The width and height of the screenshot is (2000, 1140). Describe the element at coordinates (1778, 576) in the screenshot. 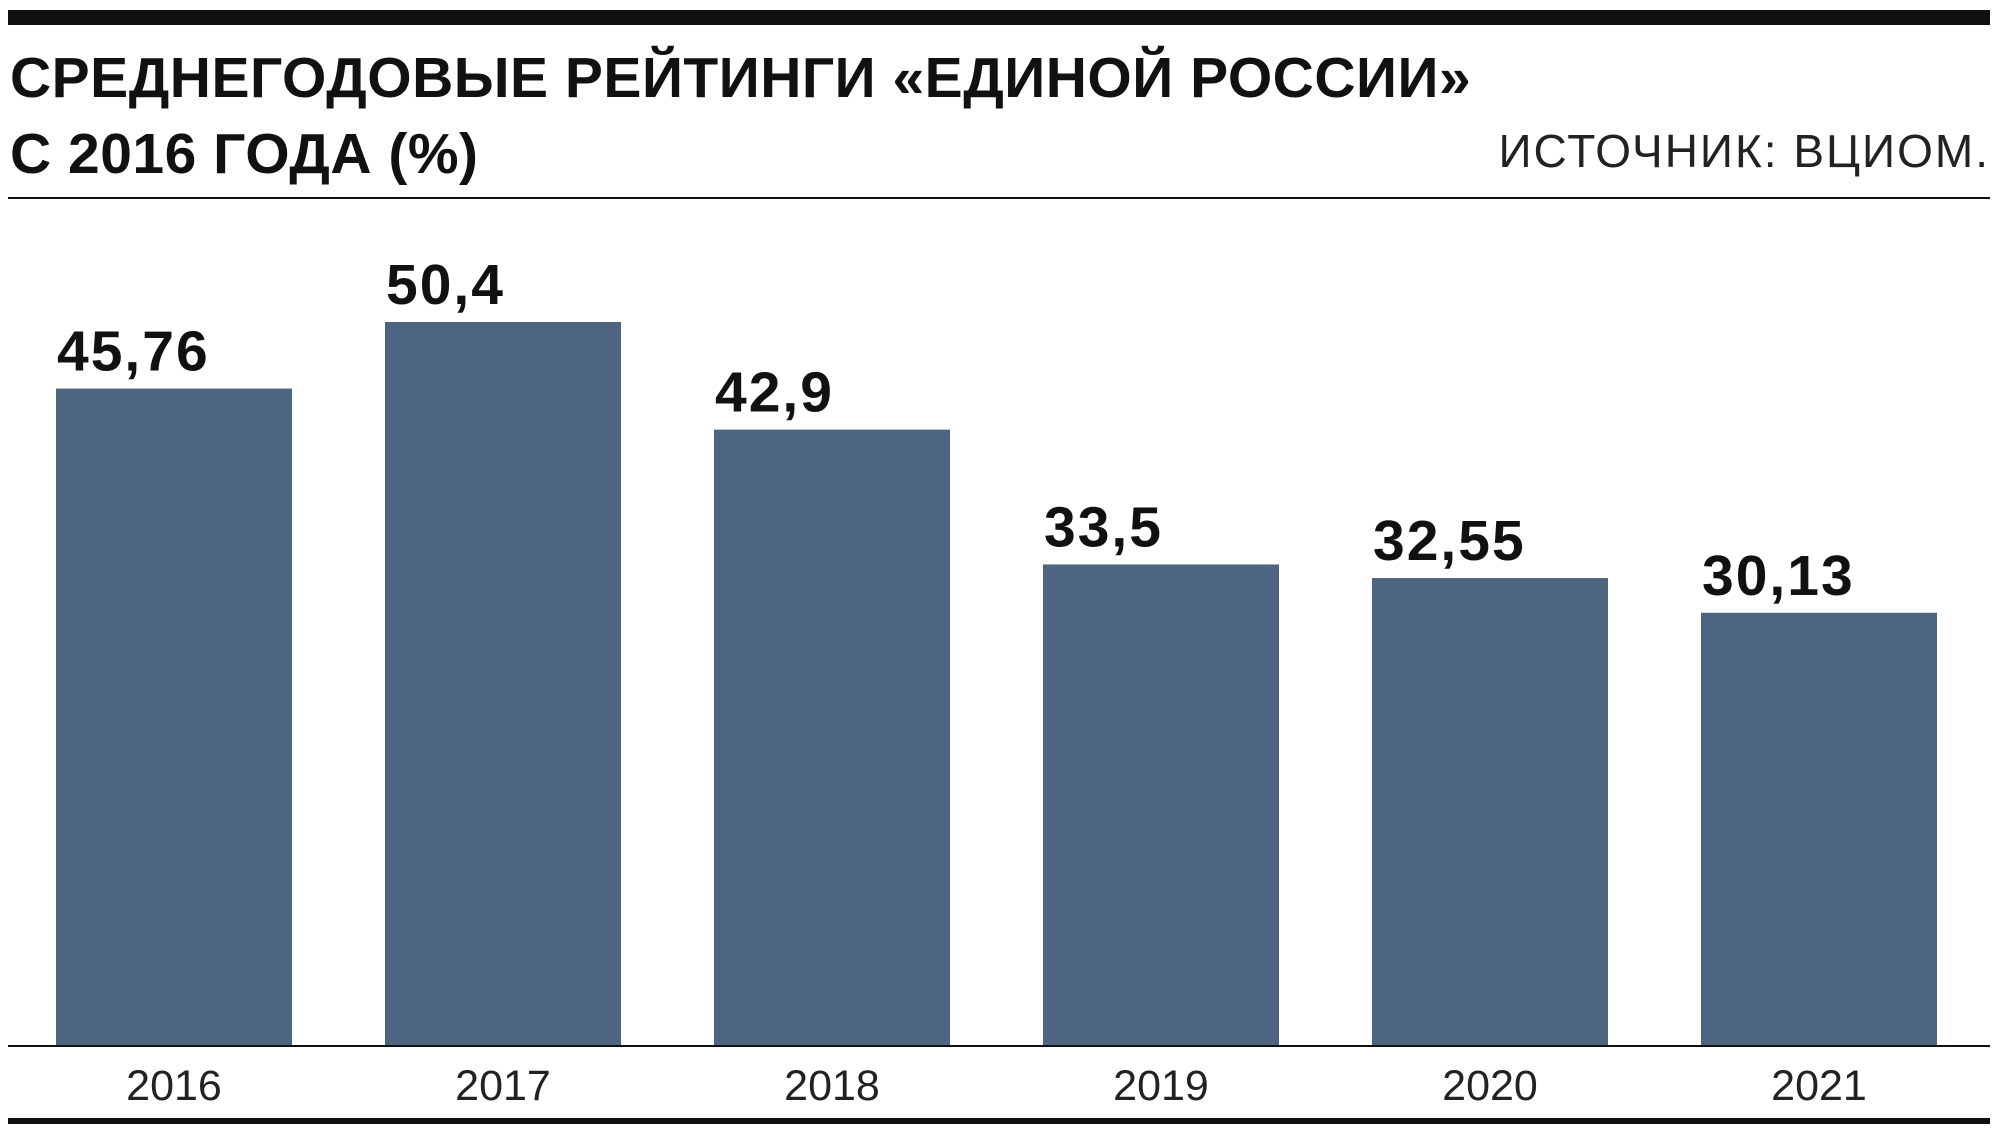

I see `value-label: 30,13` at that location.